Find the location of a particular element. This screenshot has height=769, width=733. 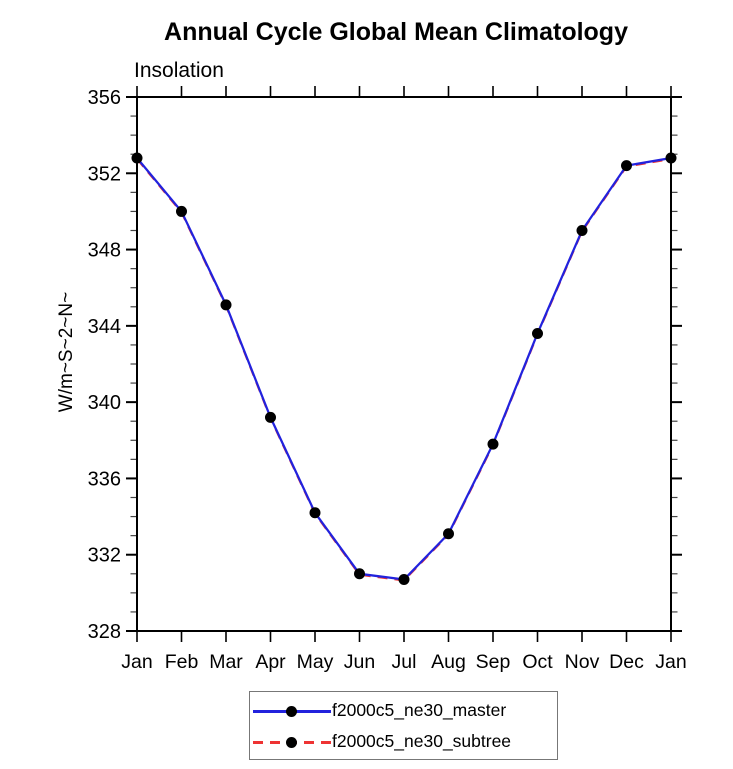

legend: f2000c5_ne30_master f2000c5_ne30_subtree is located at coordinates (403, 725).